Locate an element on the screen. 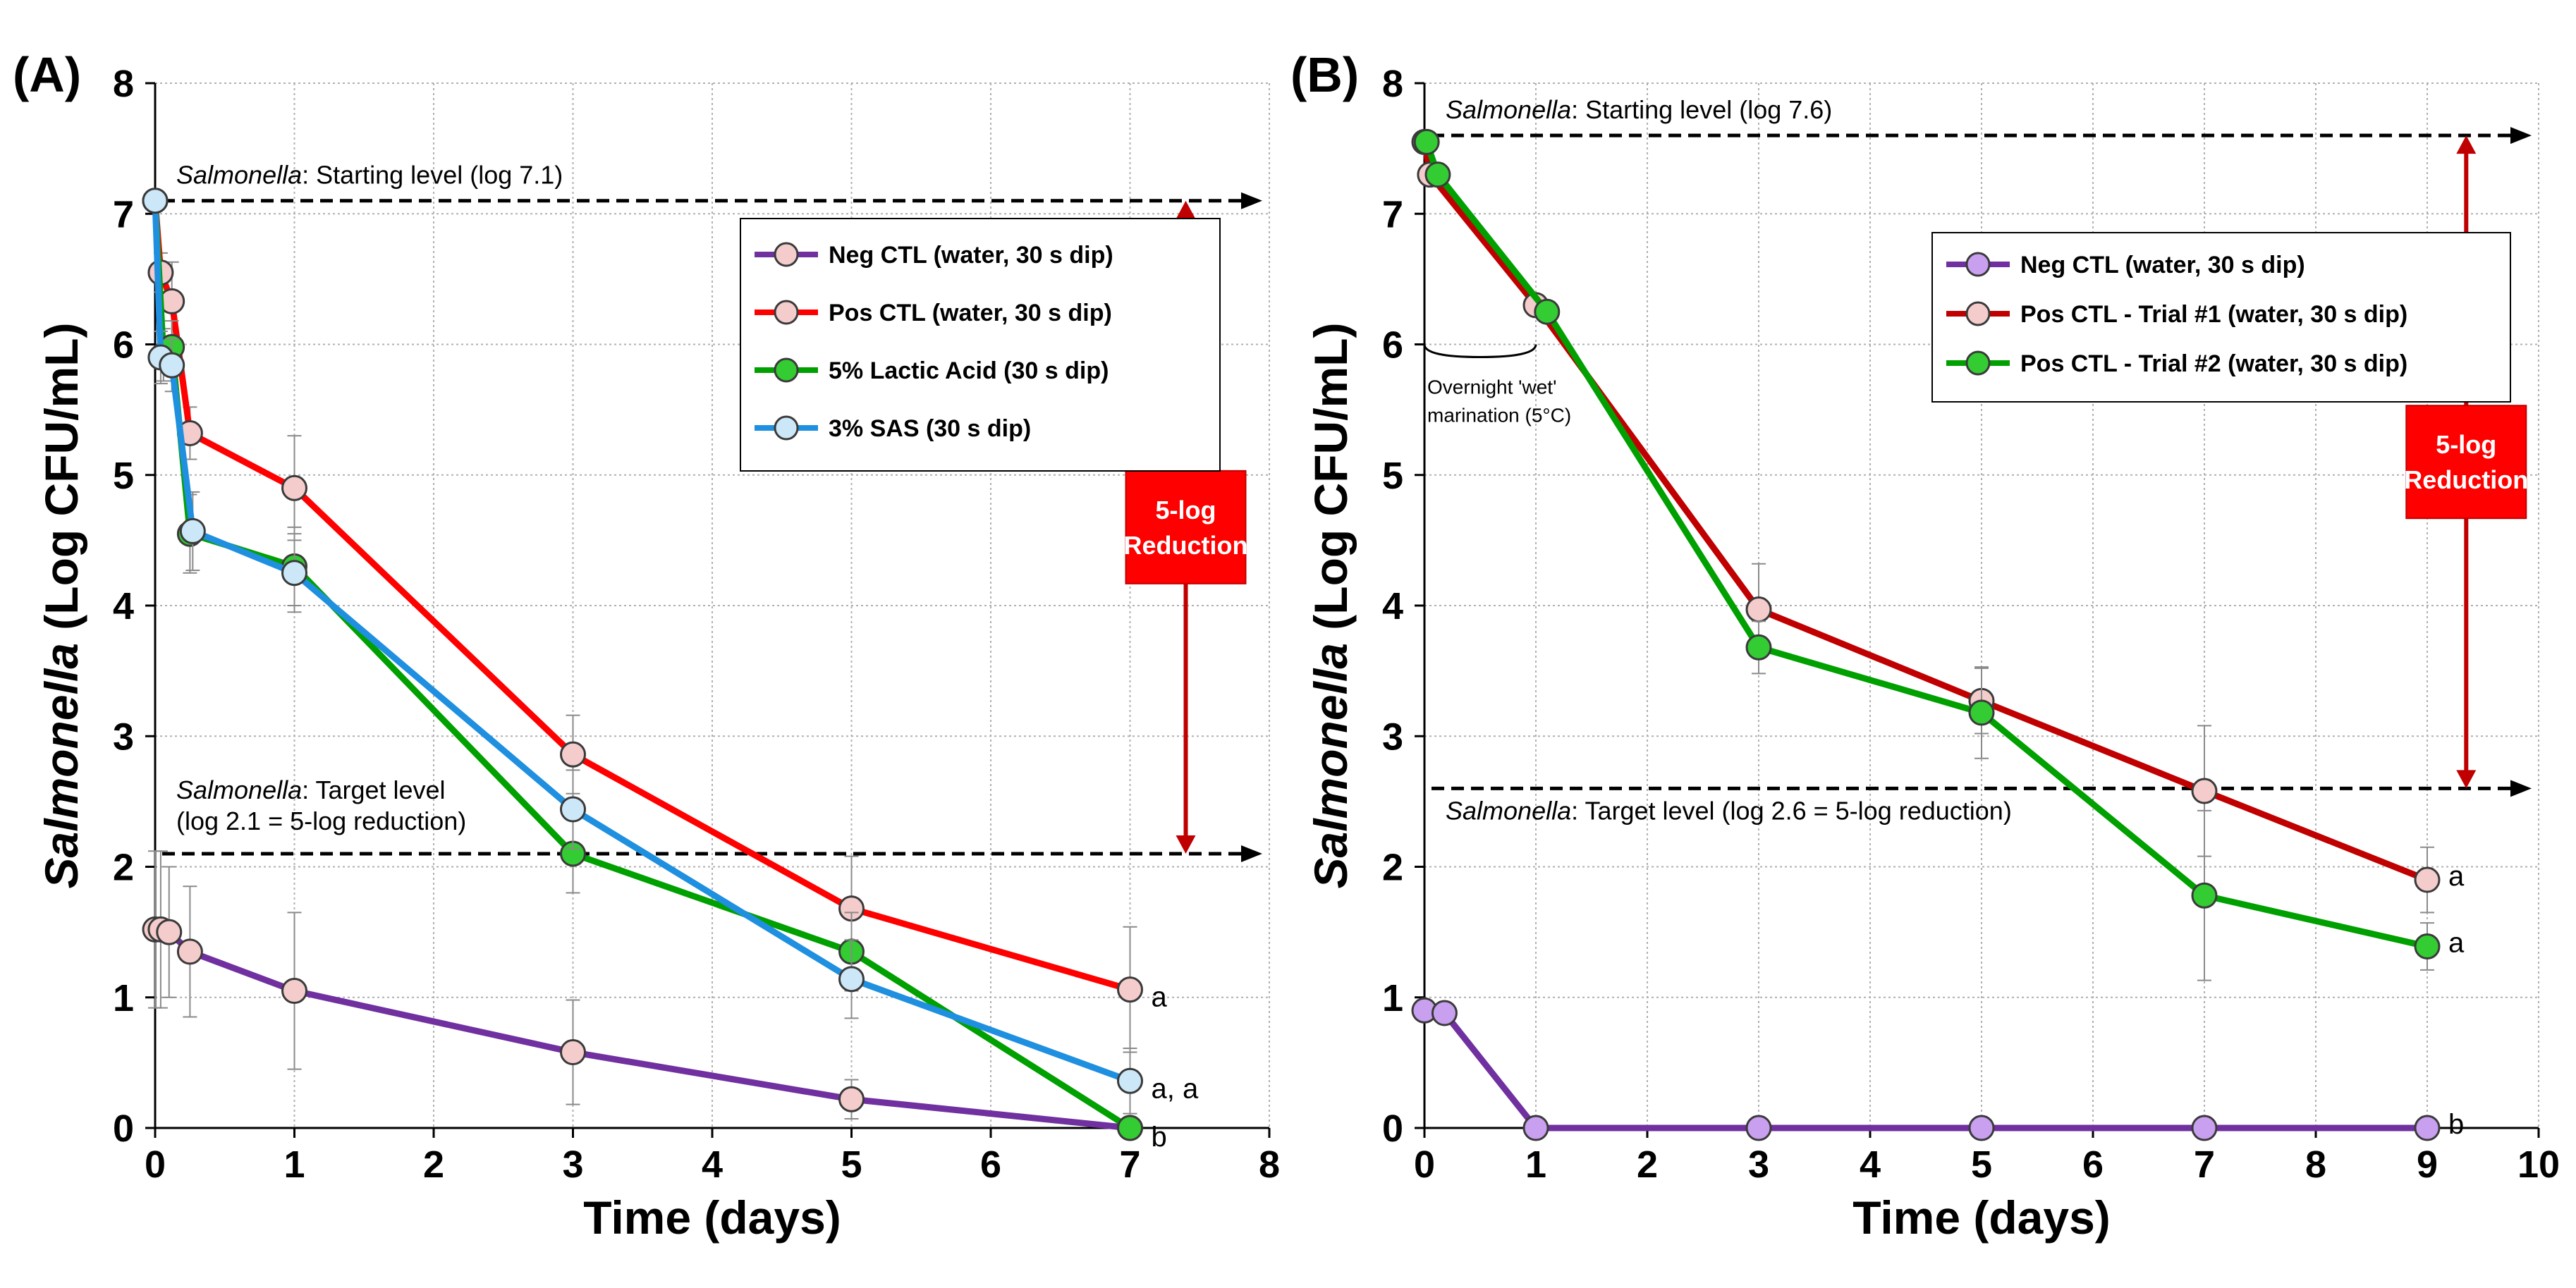 Image resolution: width=2576 pixels, height=1288 pixels. y-tick-label: 6 is located at coordinates (124, 345).